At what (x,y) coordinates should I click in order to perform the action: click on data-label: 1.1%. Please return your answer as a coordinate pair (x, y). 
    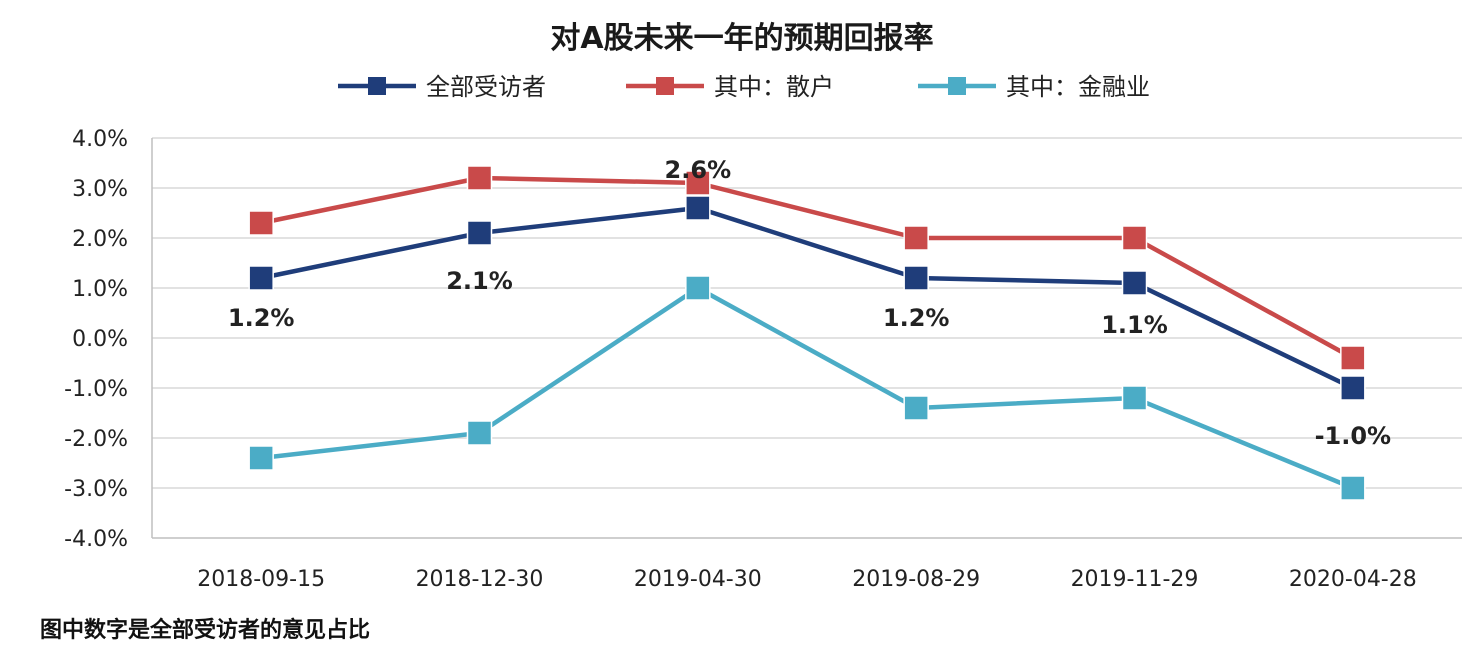
    Looking at the image, I should click on (1134, 325).